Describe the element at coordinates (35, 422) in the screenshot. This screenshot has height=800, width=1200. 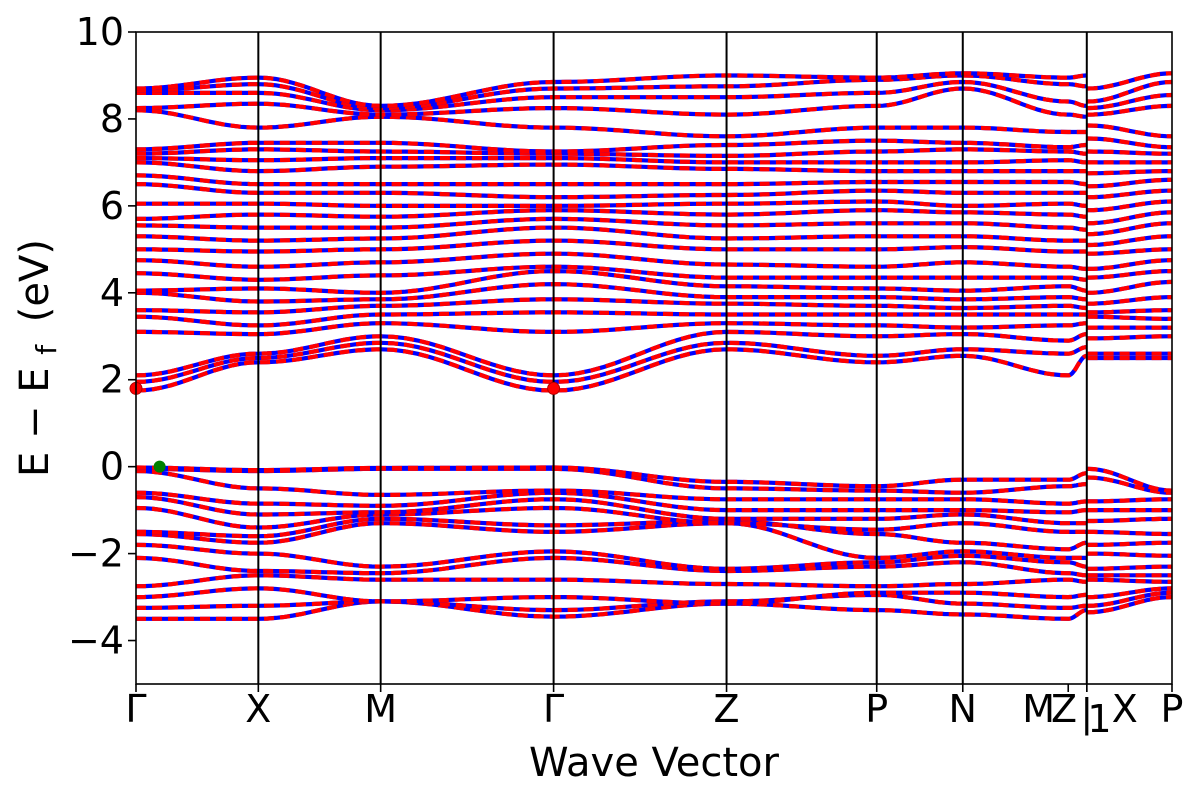
I see `y-axis-label-base: E − E` at that location.